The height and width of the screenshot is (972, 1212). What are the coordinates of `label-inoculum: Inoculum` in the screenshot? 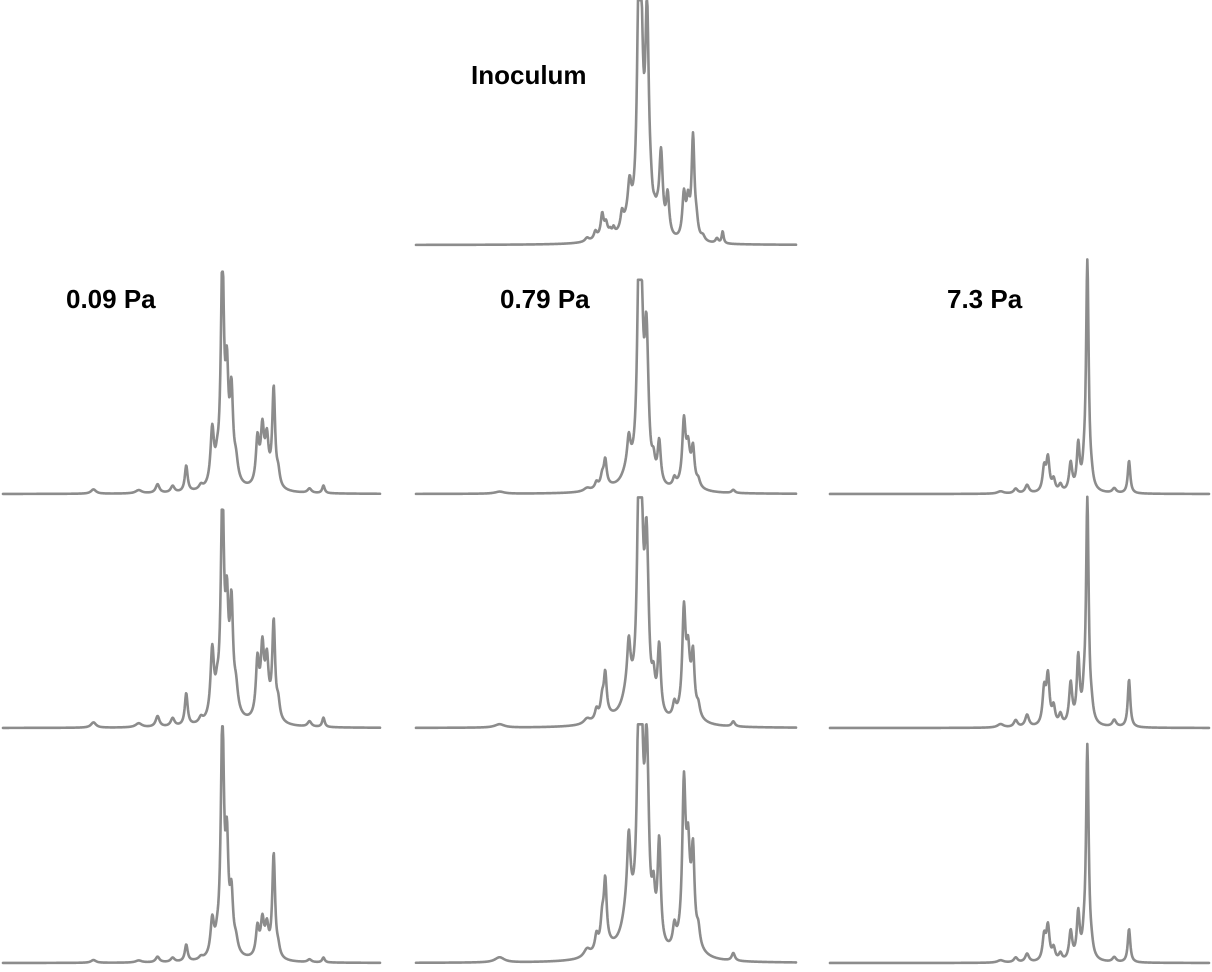 It's located at (529, 75).